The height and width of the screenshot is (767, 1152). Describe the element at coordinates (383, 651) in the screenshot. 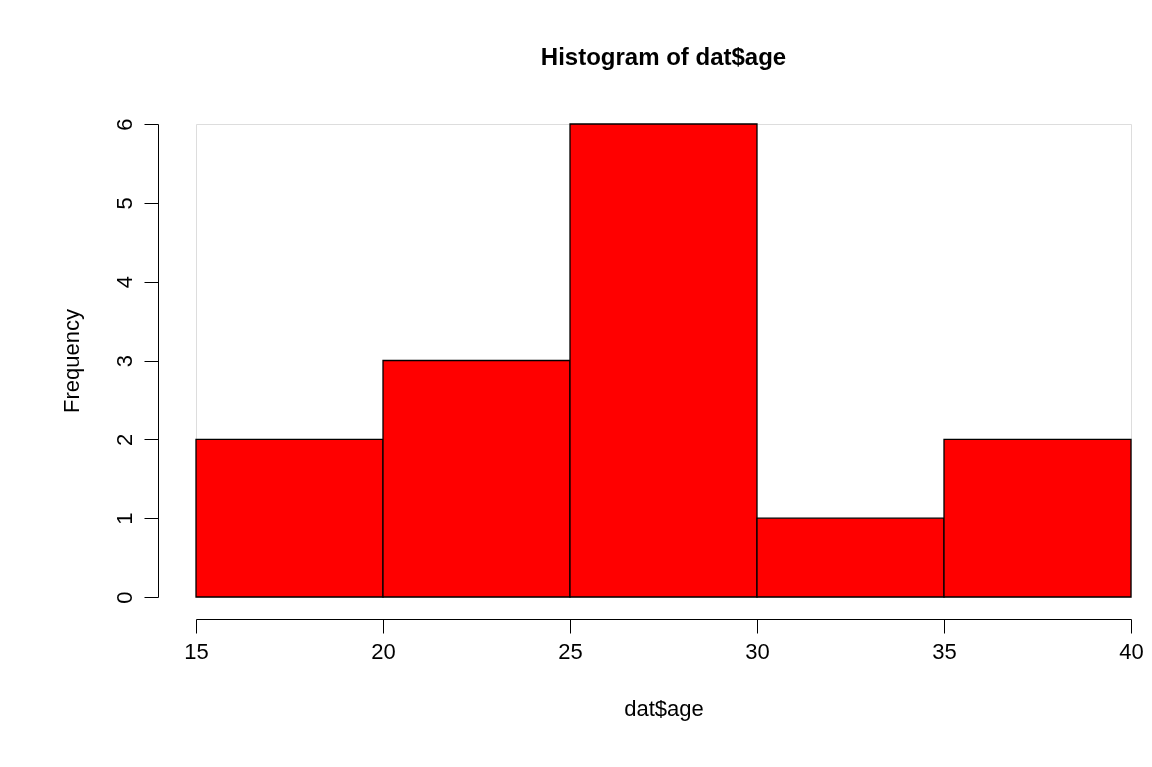

I see `x-tick-label: 20` at that location.